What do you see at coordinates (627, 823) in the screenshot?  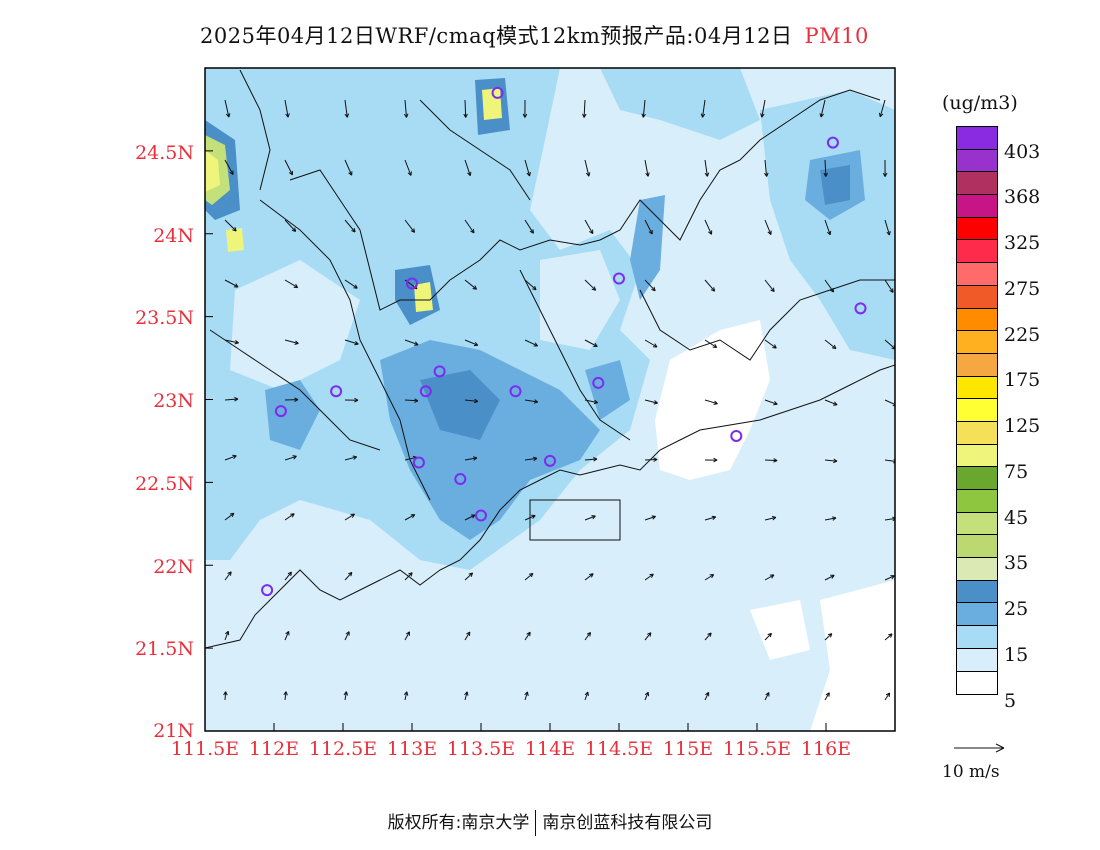 I see `copyright-company: 南京创蓝科技有限公司` at bounding box center [627, 823].